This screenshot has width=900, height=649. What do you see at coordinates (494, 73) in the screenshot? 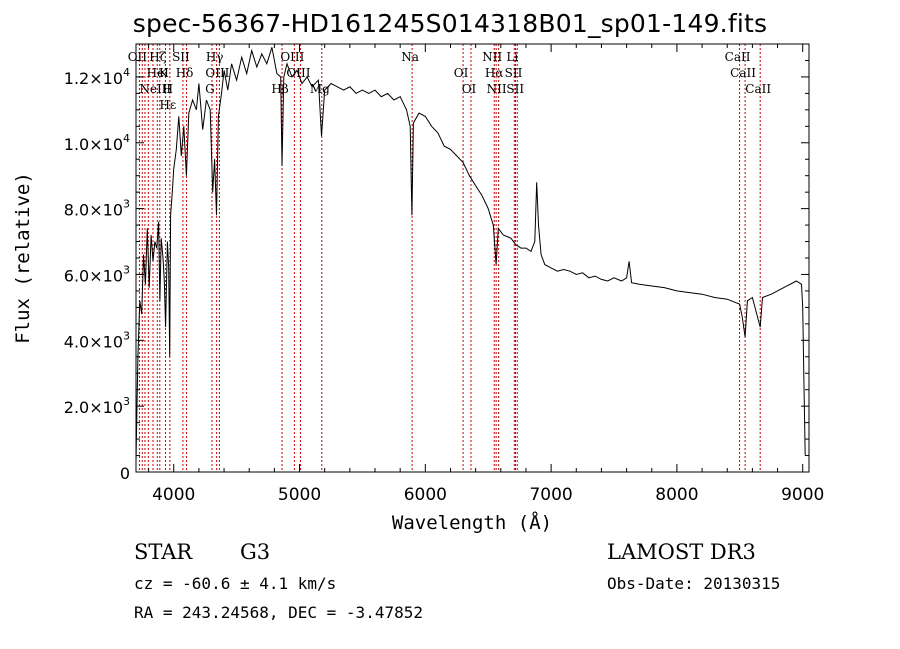
I see `spectral-line-label: Hα` at bounding box center [494, 73].